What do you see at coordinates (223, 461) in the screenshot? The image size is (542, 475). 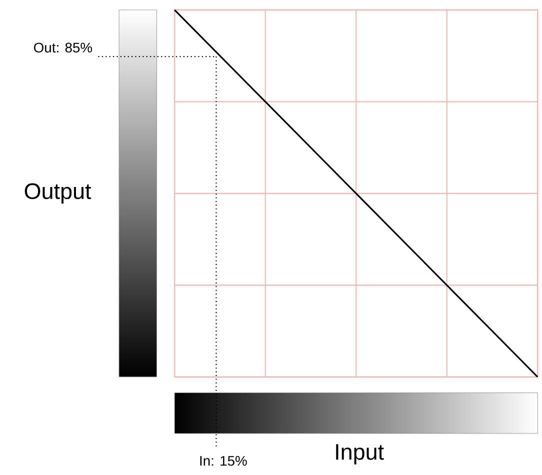 I see `text: In: 15%` at bounding box center [223, 461].